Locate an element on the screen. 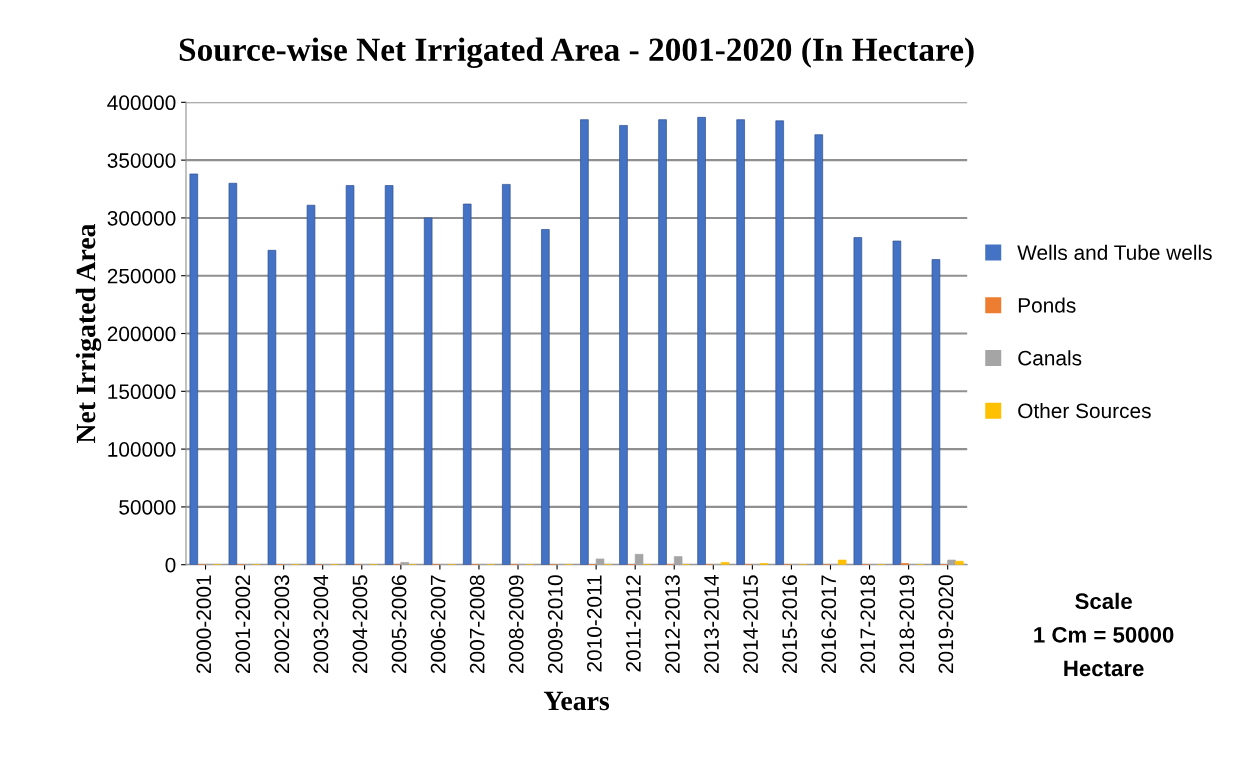 This screenshot has width=1240, height=758. x-tick-label: 2017-2018 is located at coordinates (868, 624).